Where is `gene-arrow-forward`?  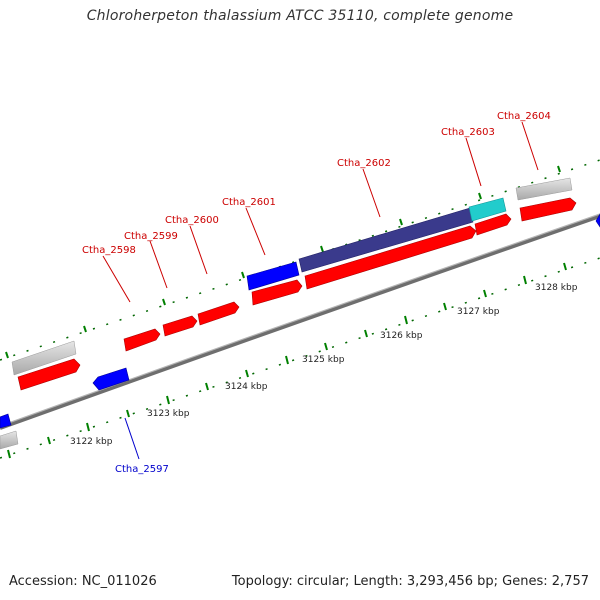
gene-arrow-forward is located at coordinates (49, 374).